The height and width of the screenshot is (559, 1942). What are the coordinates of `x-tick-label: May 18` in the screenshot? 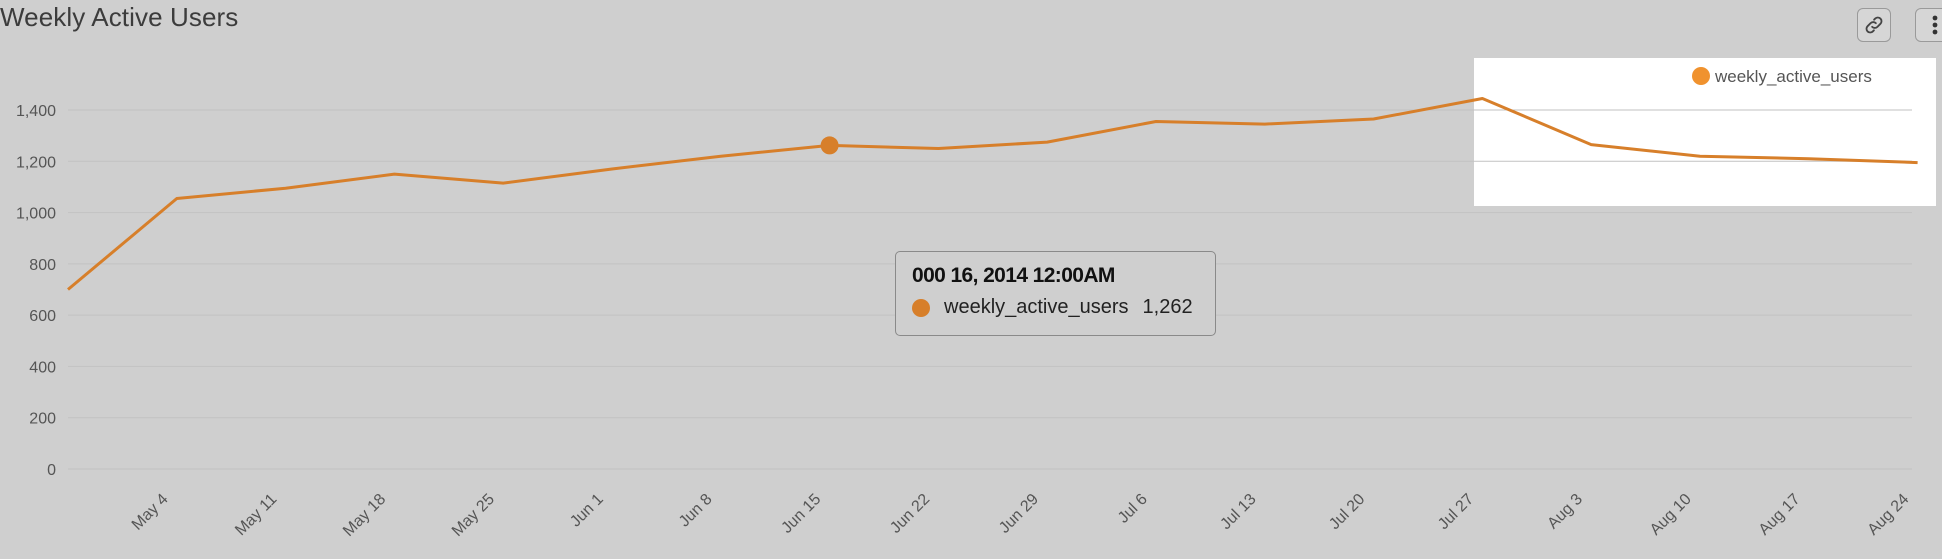 It's located at (364, 515).